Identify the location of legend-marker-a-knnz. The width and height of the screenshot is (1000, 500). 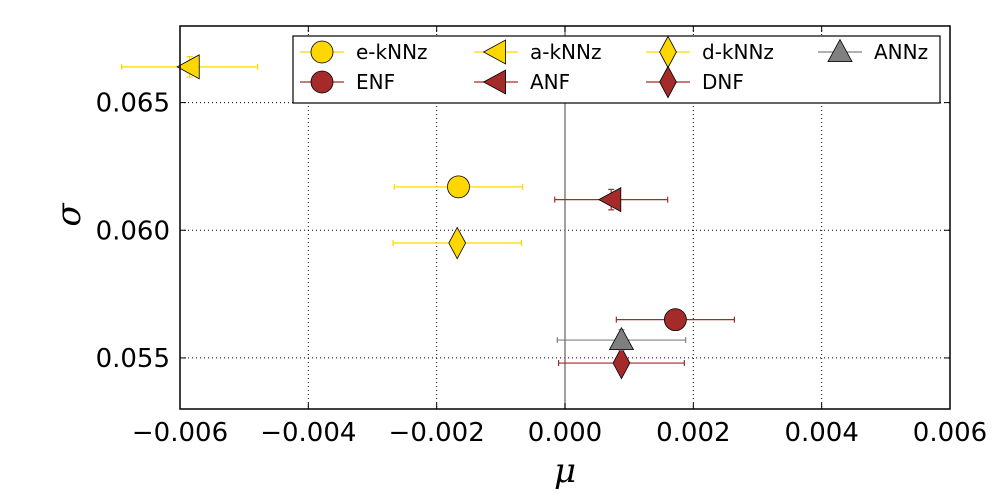
(494, 52).